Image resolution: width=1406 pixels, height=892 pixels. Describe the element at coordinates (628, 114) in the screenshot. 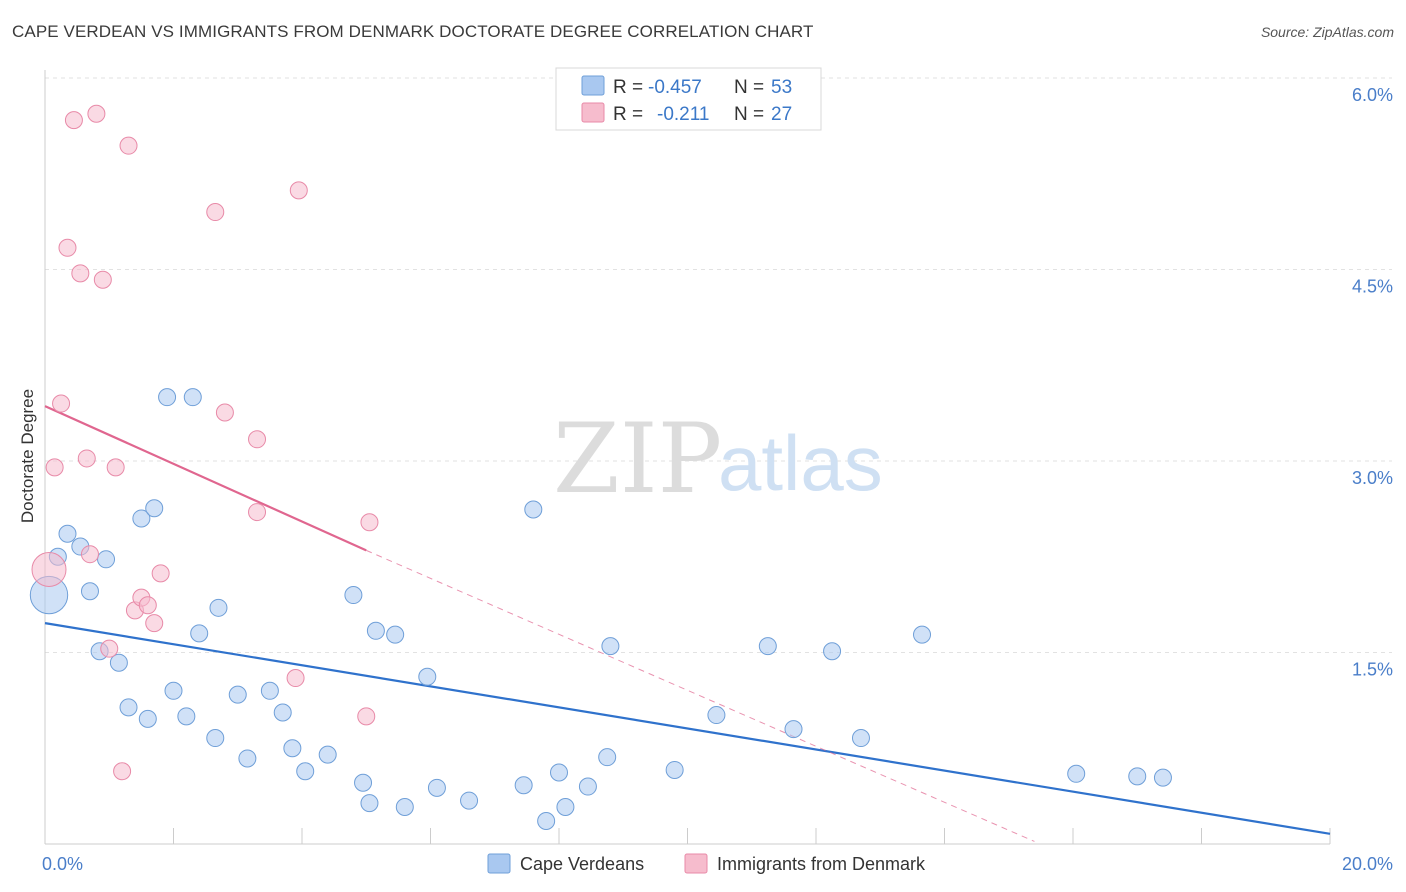

I see `legend-r-label-2: R =` at that location.